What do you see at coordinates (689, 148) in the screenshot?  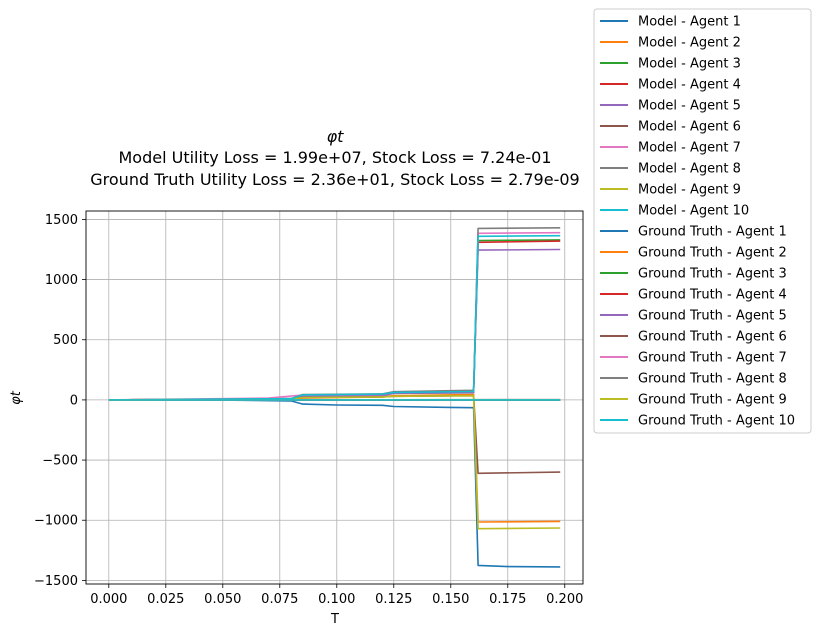 I see `legend-label: Model - Agent 7` at bounding box center [689, 148].